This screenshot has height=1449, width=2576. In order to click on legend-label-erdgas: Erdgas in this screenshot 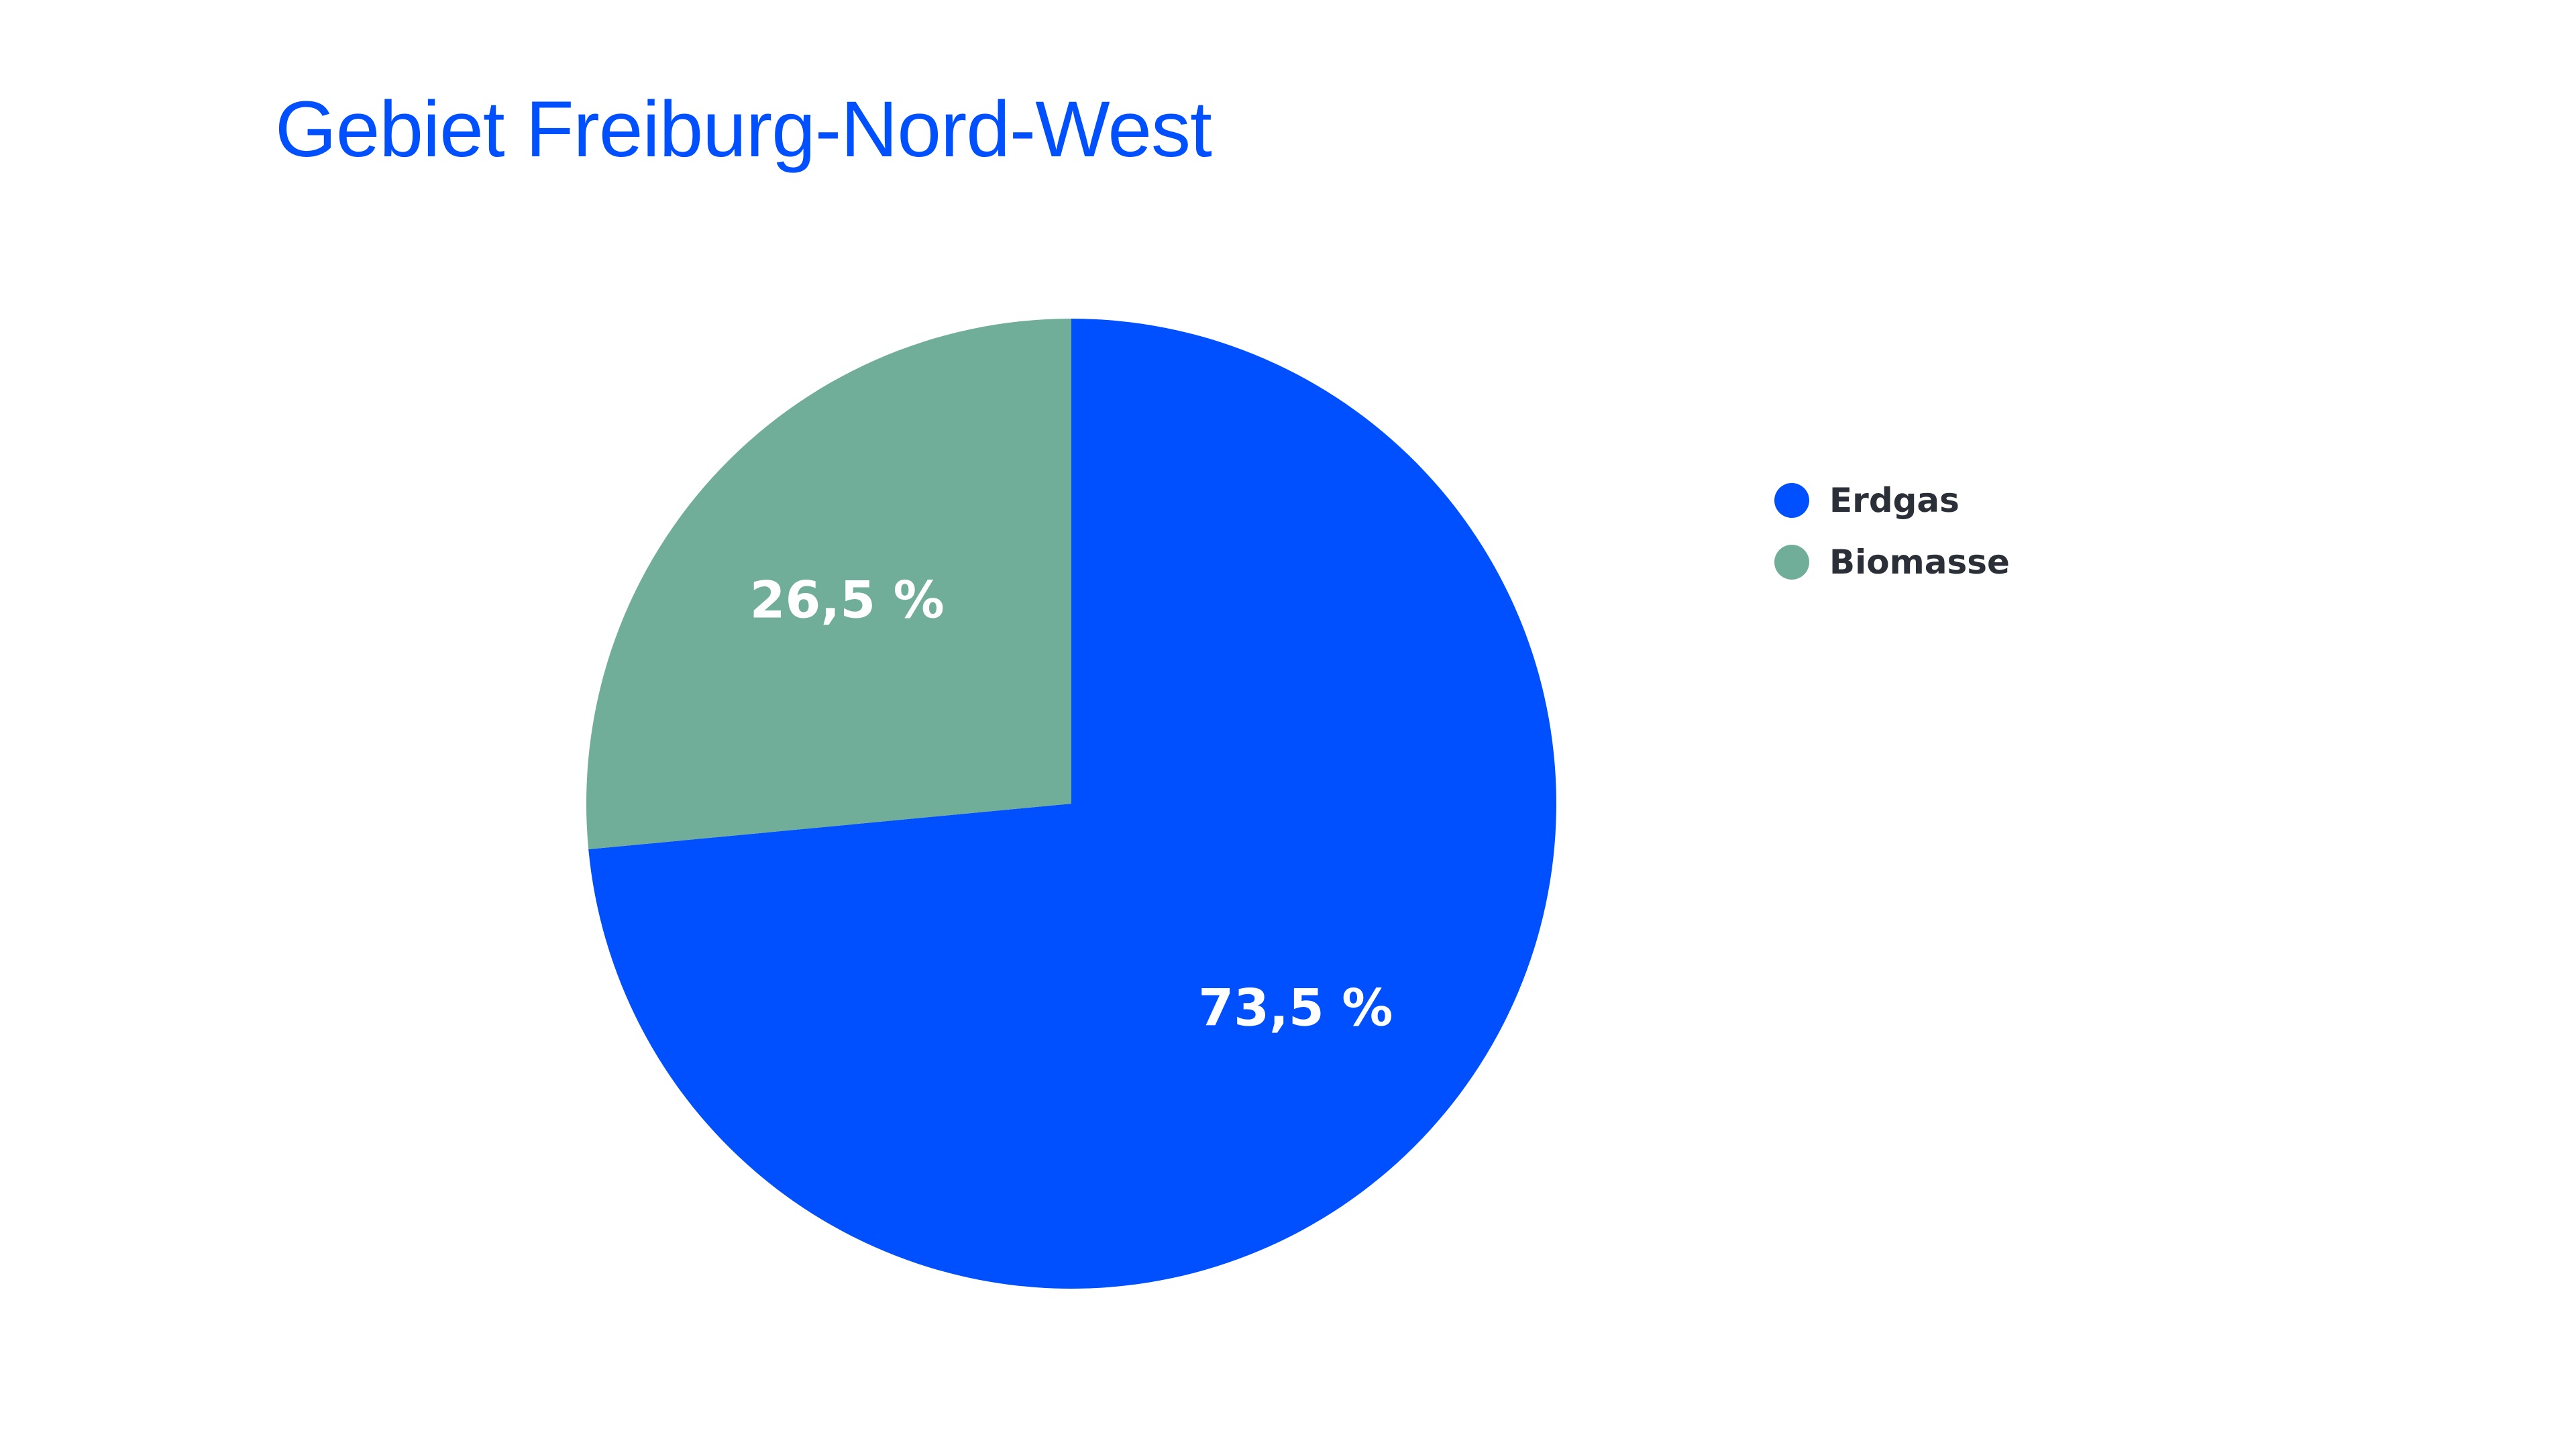, I will do `click(1894, 500)`.